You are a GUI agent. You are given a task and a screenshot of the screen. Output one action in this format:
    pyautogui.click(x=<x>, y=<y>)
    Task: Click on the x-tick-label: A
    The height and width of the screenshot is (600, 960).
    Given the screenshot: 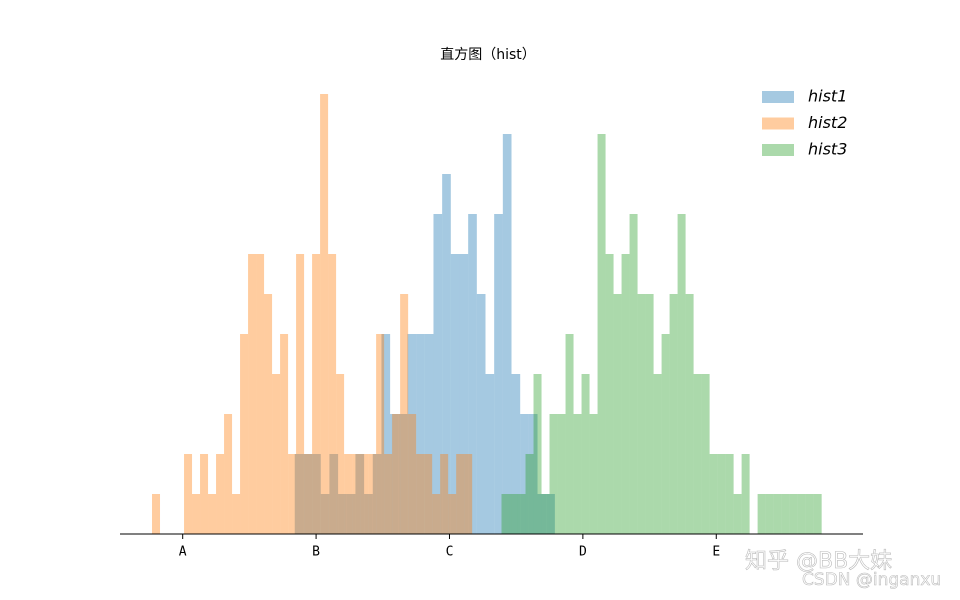 What is the action you would take?
    pyautogui.click(x=183, y=552)
    